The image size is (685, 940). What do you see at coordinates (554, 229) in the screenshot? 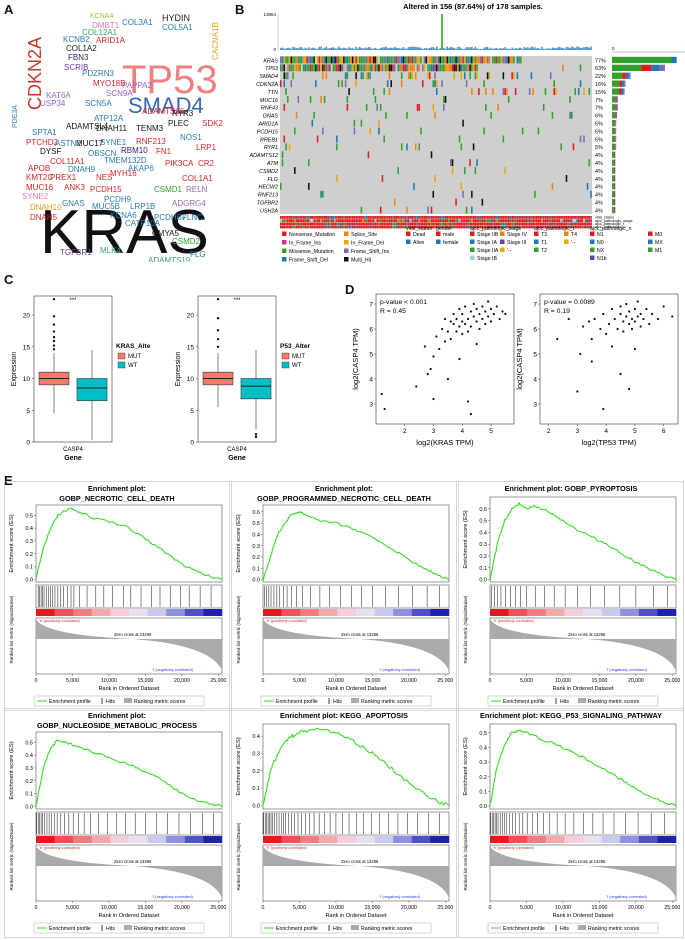
I see `legend-t-title: ajcc_pathologic_t` at bounding box center [554, 229].